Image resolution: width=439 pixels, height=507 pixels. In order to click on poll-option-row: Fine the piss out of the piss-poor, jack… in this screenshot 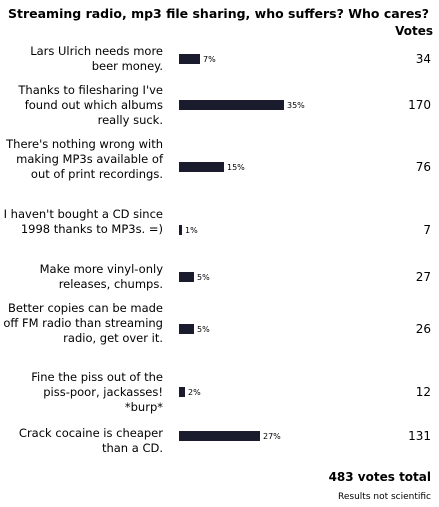, I will do `click(219, 395)`.